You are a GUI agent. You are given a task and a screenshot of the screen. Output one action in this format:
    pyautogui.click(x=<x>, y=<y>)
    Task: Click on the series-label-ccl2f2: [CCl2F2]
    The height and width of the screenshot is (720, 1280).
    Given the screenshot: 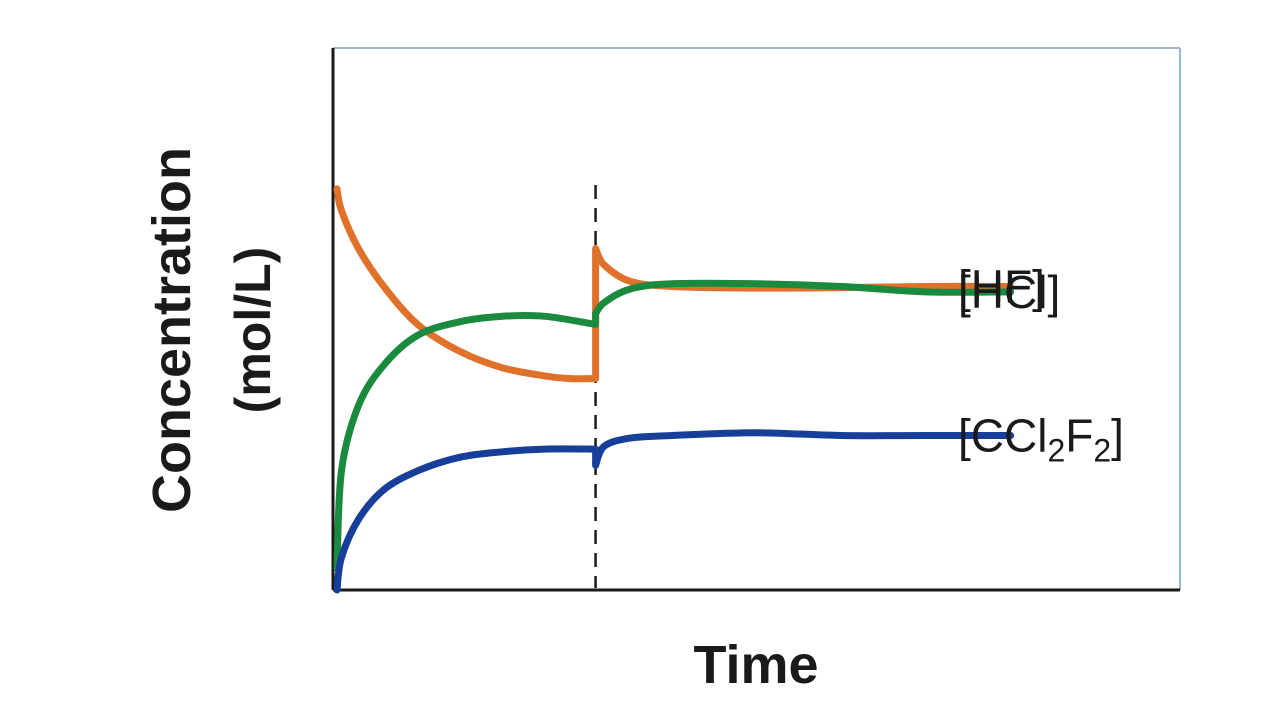 What is the action you would take?
    pyautogui.click(x=1041, y=439)
    